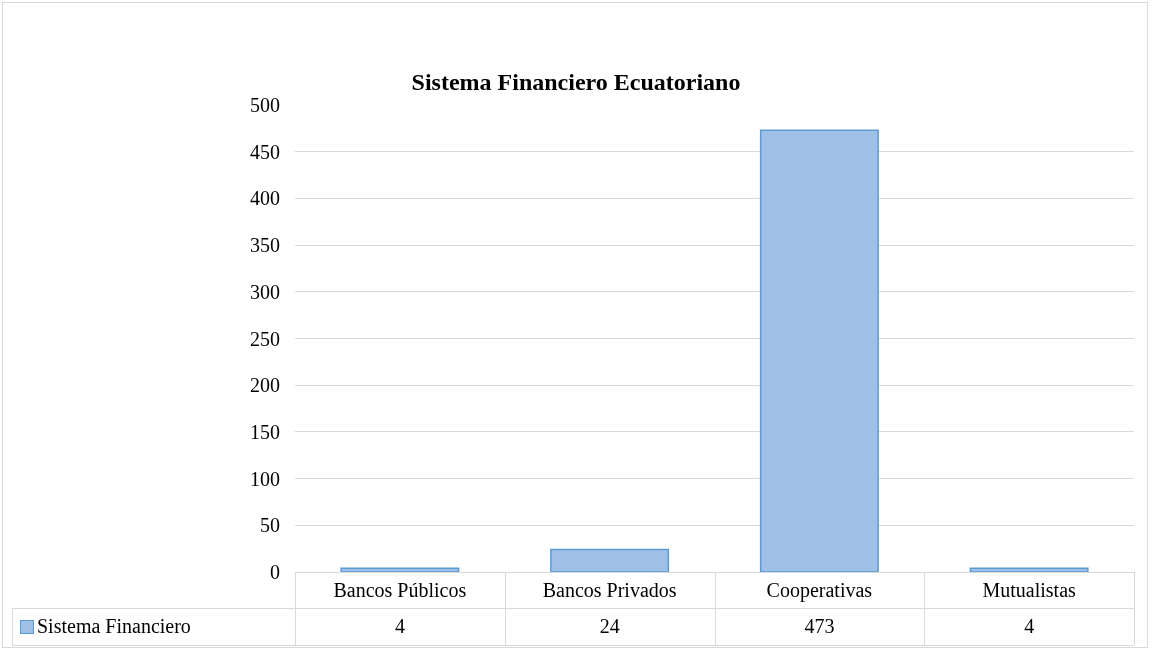 Image resolution: width=1152 pixels, height=652 pixels. What do you see at coordinates (270, 525) in the screenshot?
I see `y-tick-label: 50` at bounding box center [270, 525].